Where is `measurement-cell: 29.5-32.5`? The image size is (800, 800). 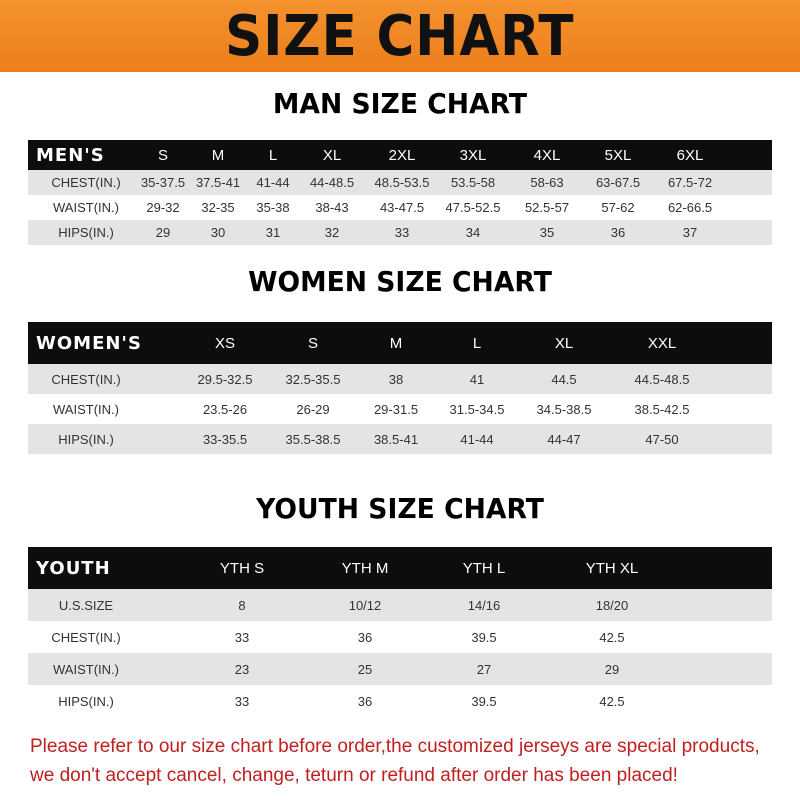
measurement-cell: 29.5-32.5 is located at coordinates (225, 379).